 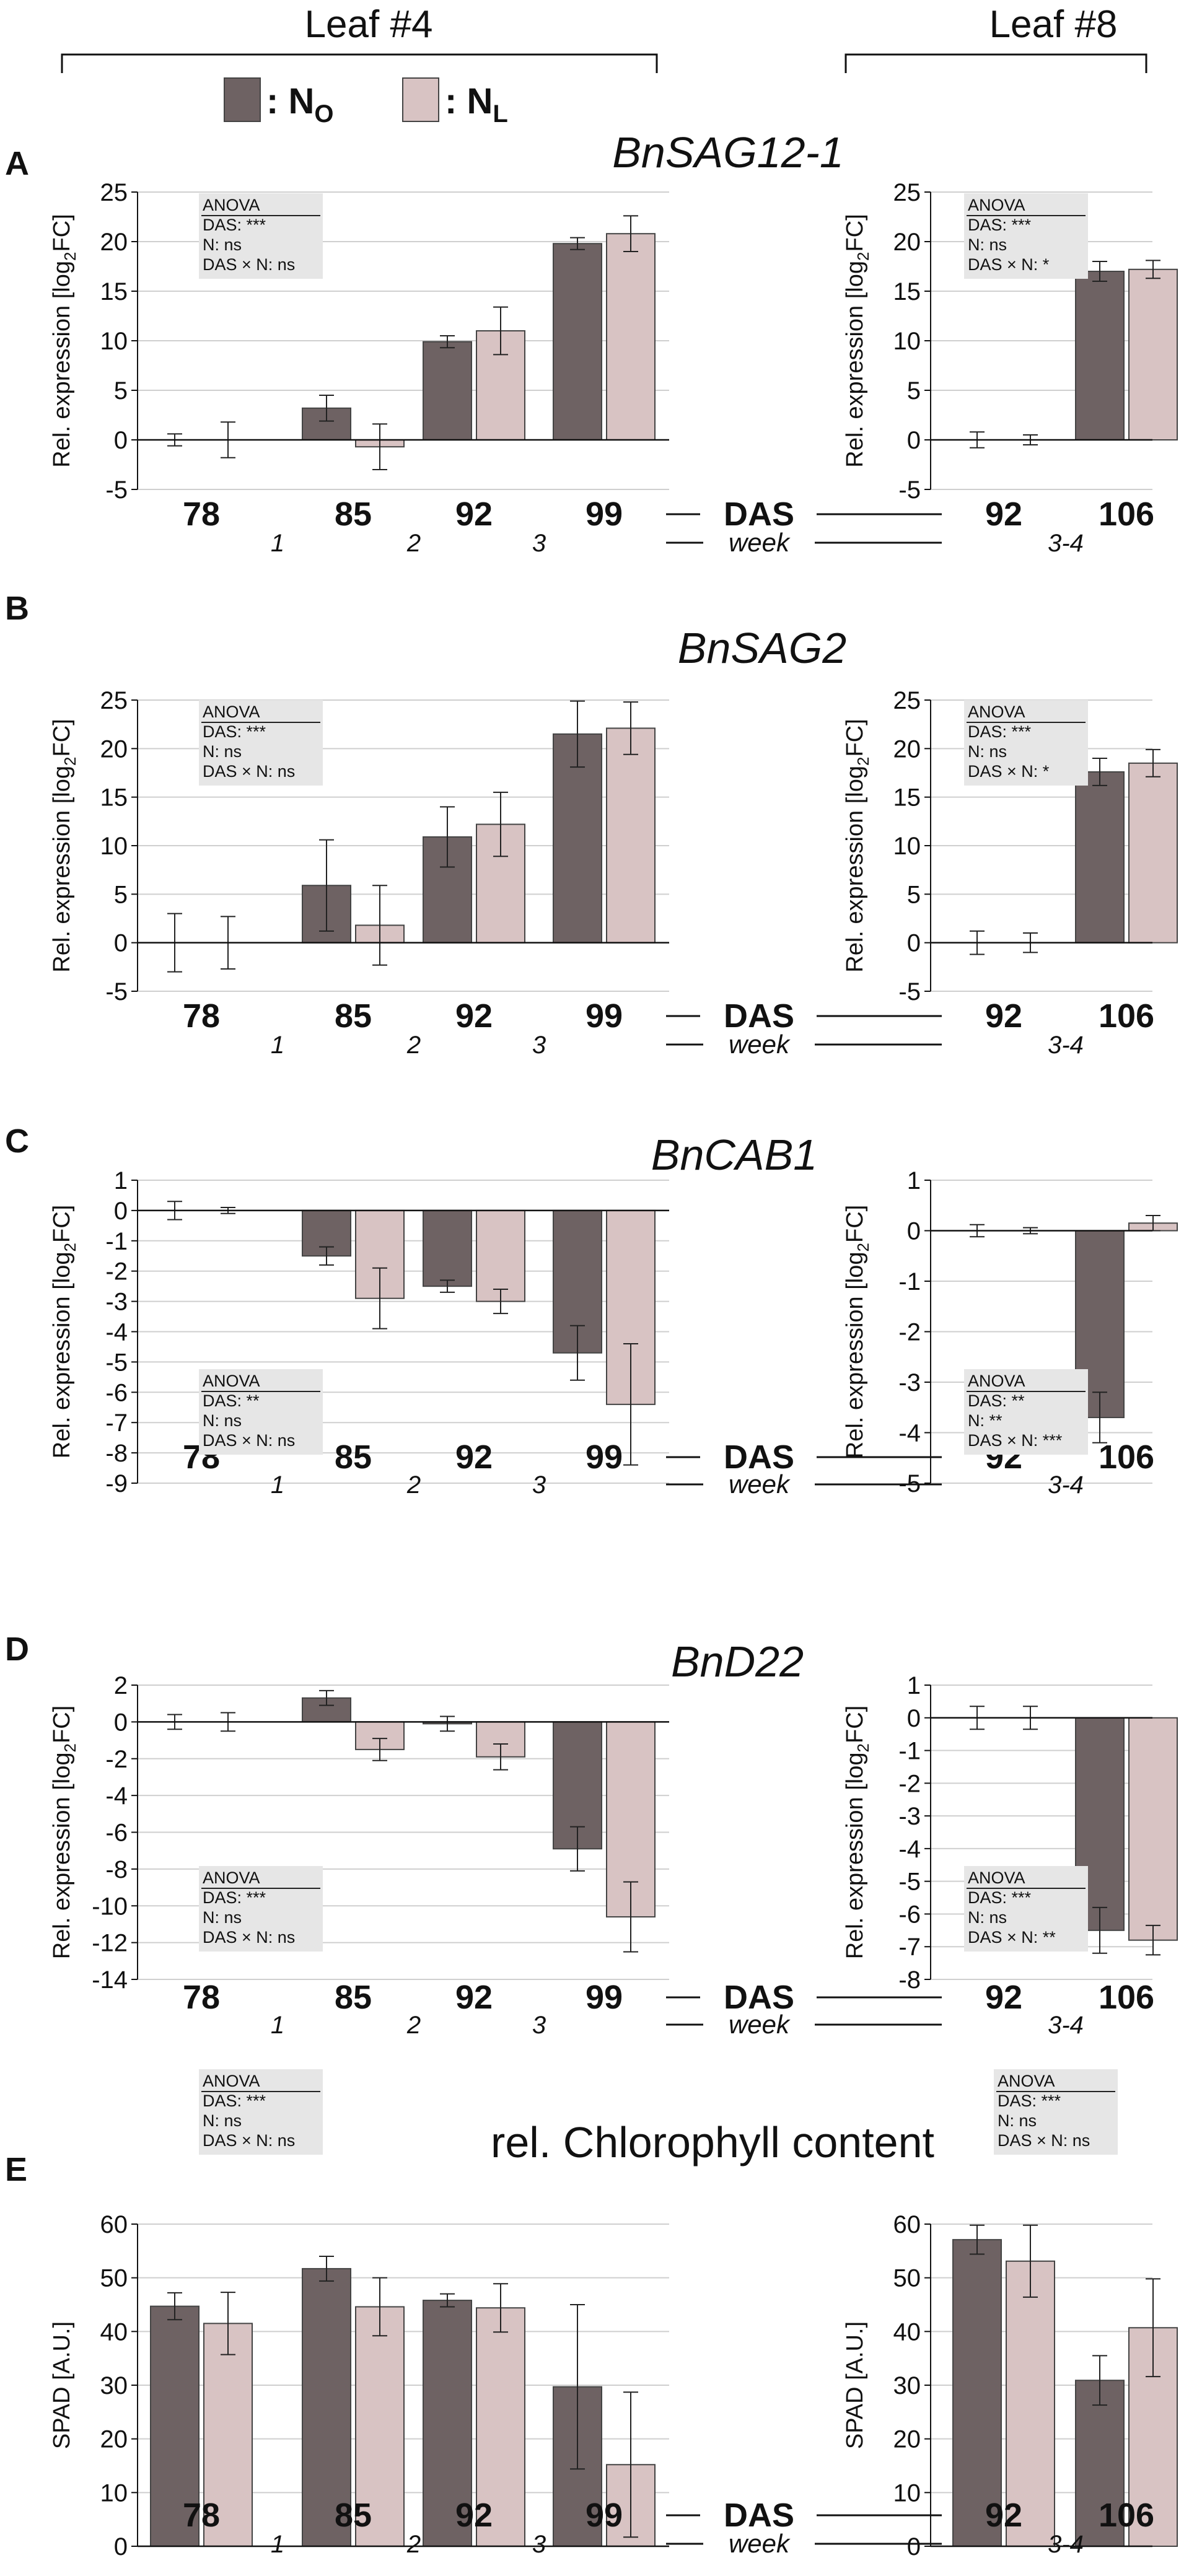 What do you see at coordinates (909, 1751) in the screenshot?
I see `y-tick-label: -1` at bounding box center [909, 1751].